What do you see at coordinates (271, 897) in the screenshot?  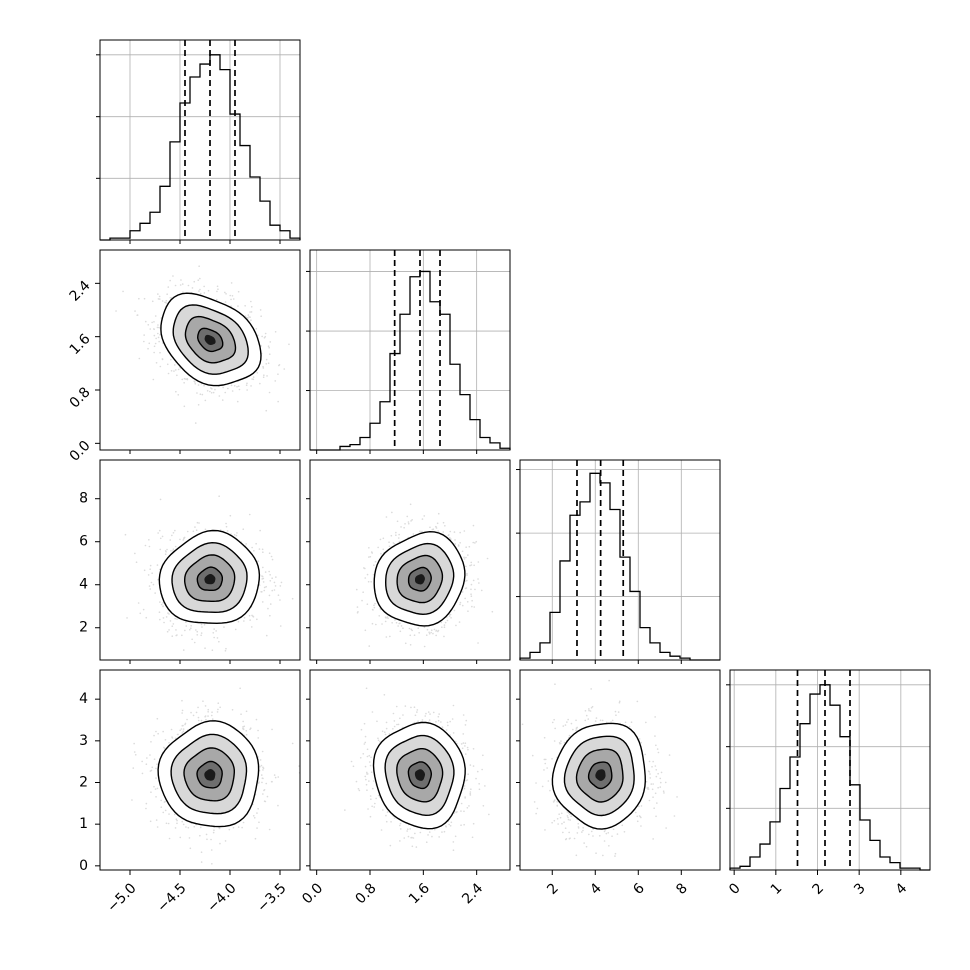 I see `x-tick-label: −3.5` at bounding box center [271, 897].